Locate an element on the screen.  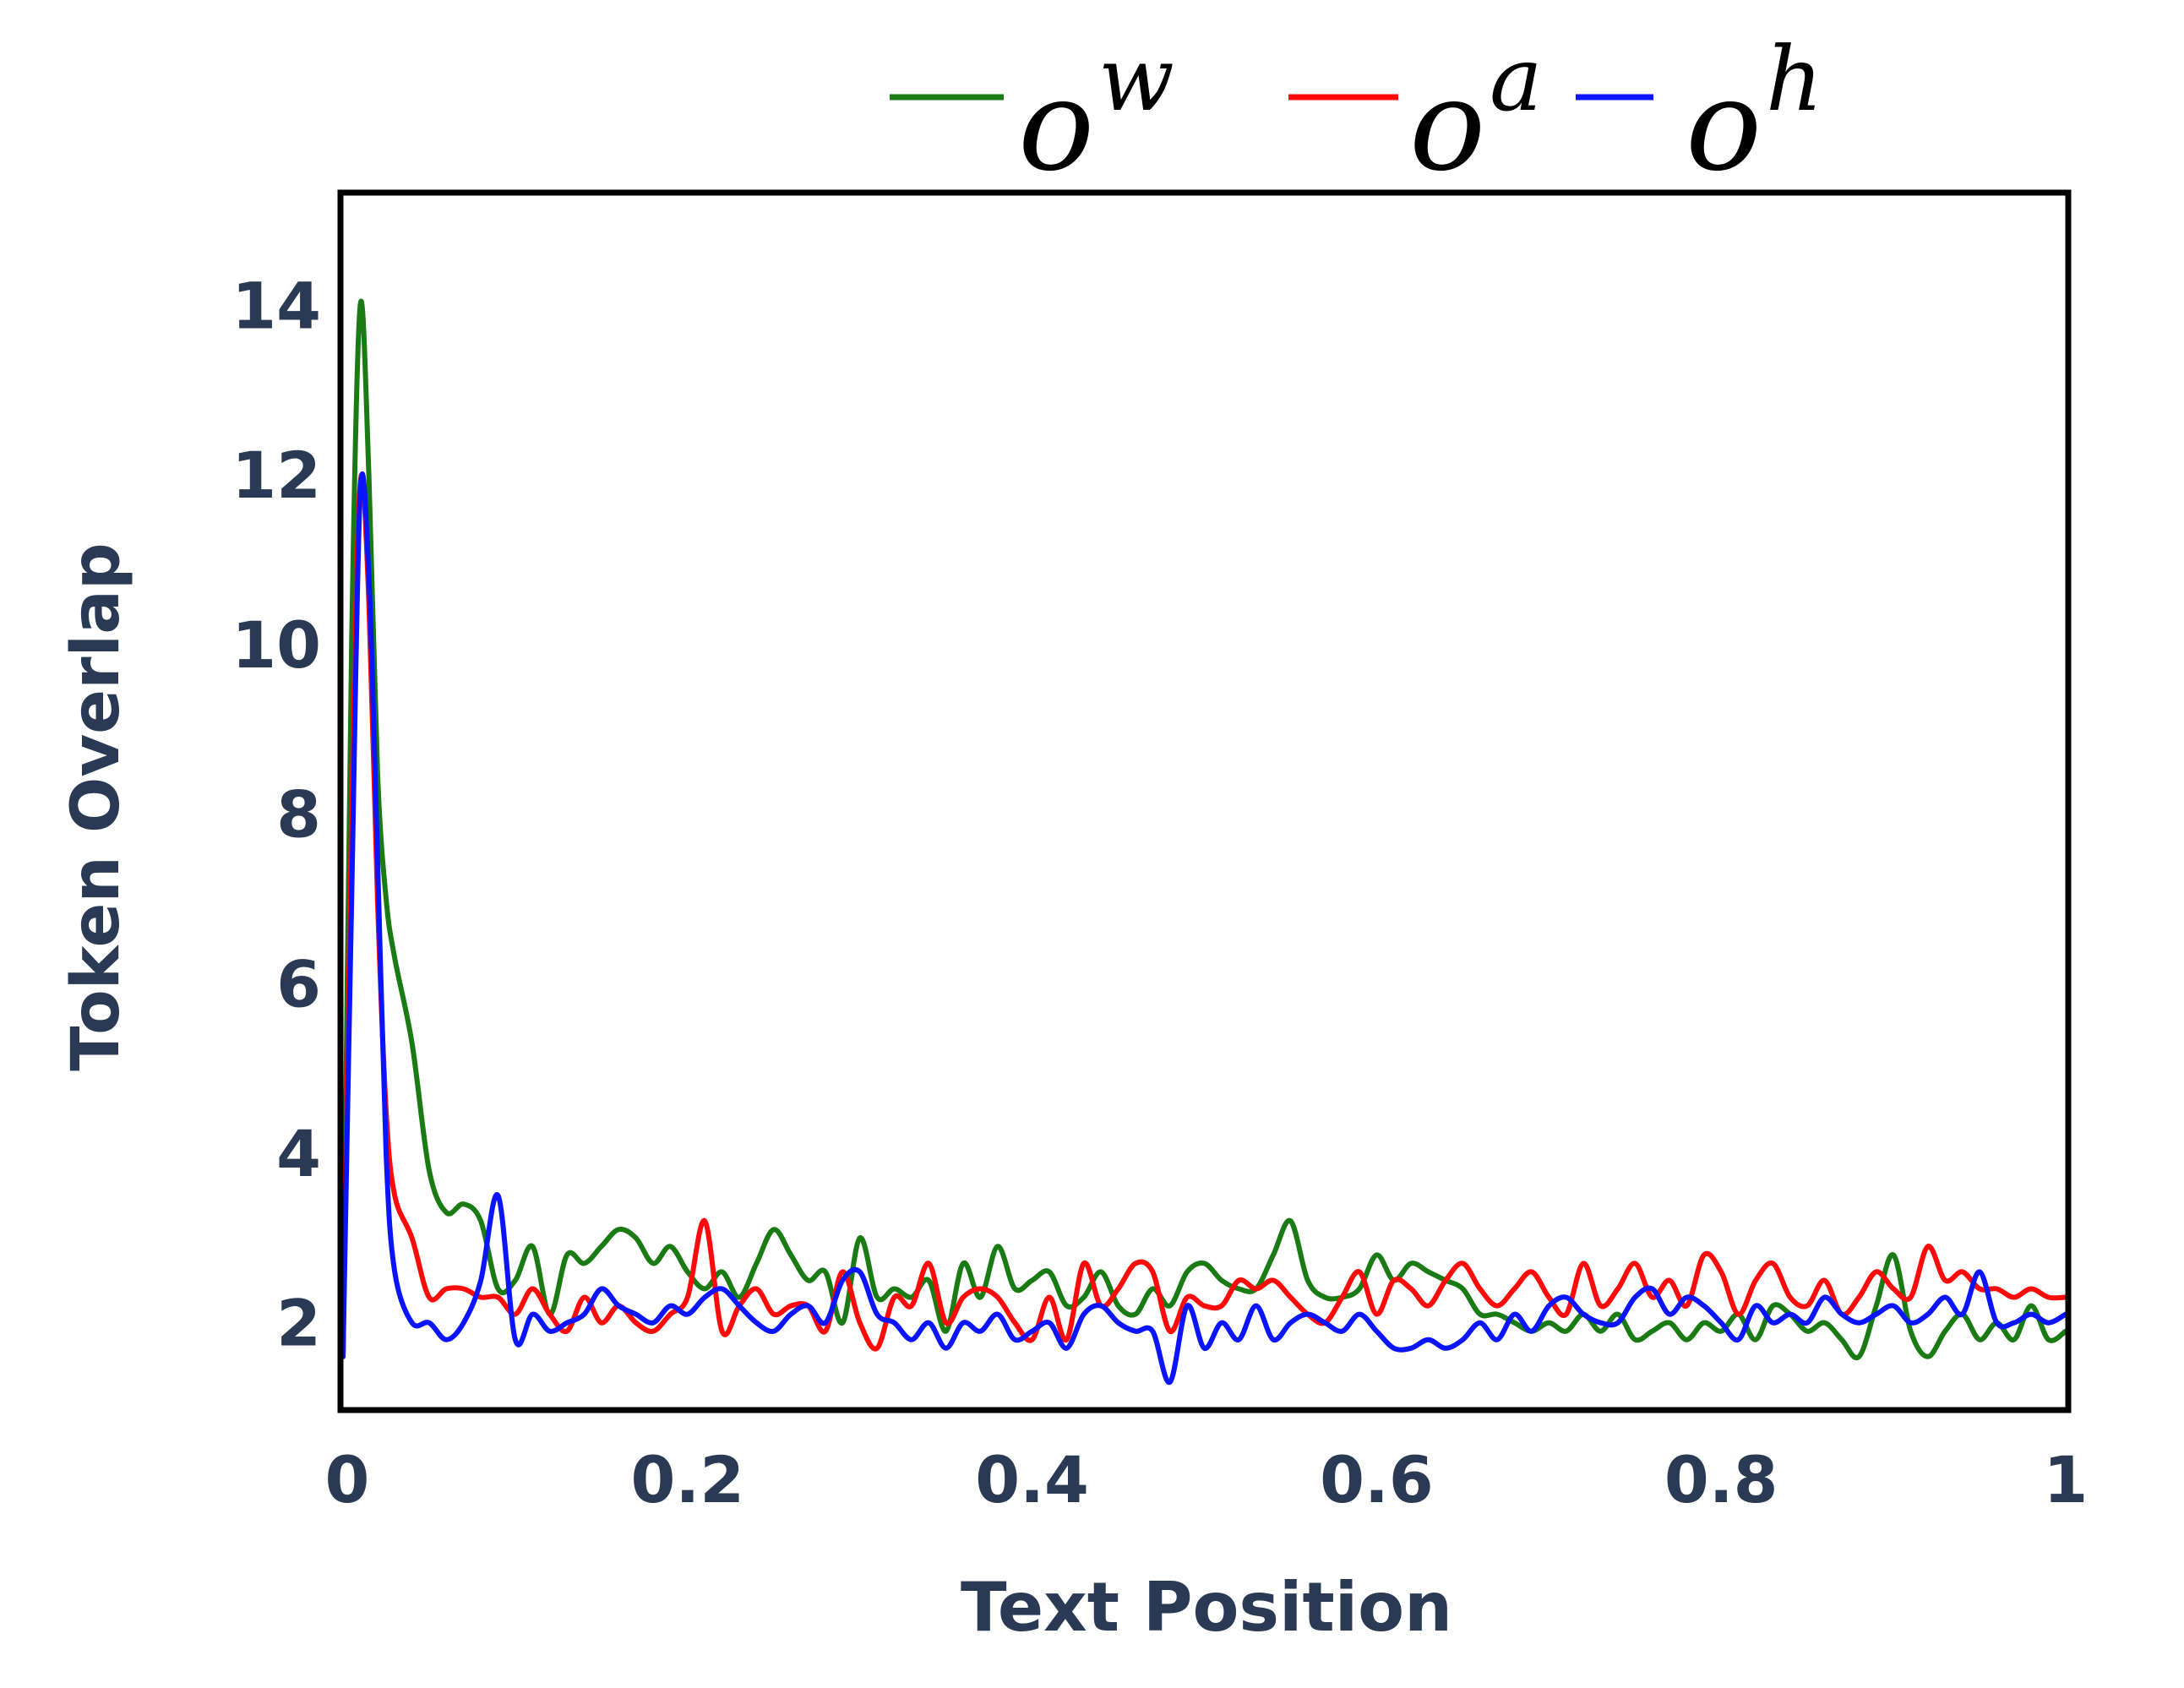
legend-label-superscript: w is located at coordinates (1136, 79).